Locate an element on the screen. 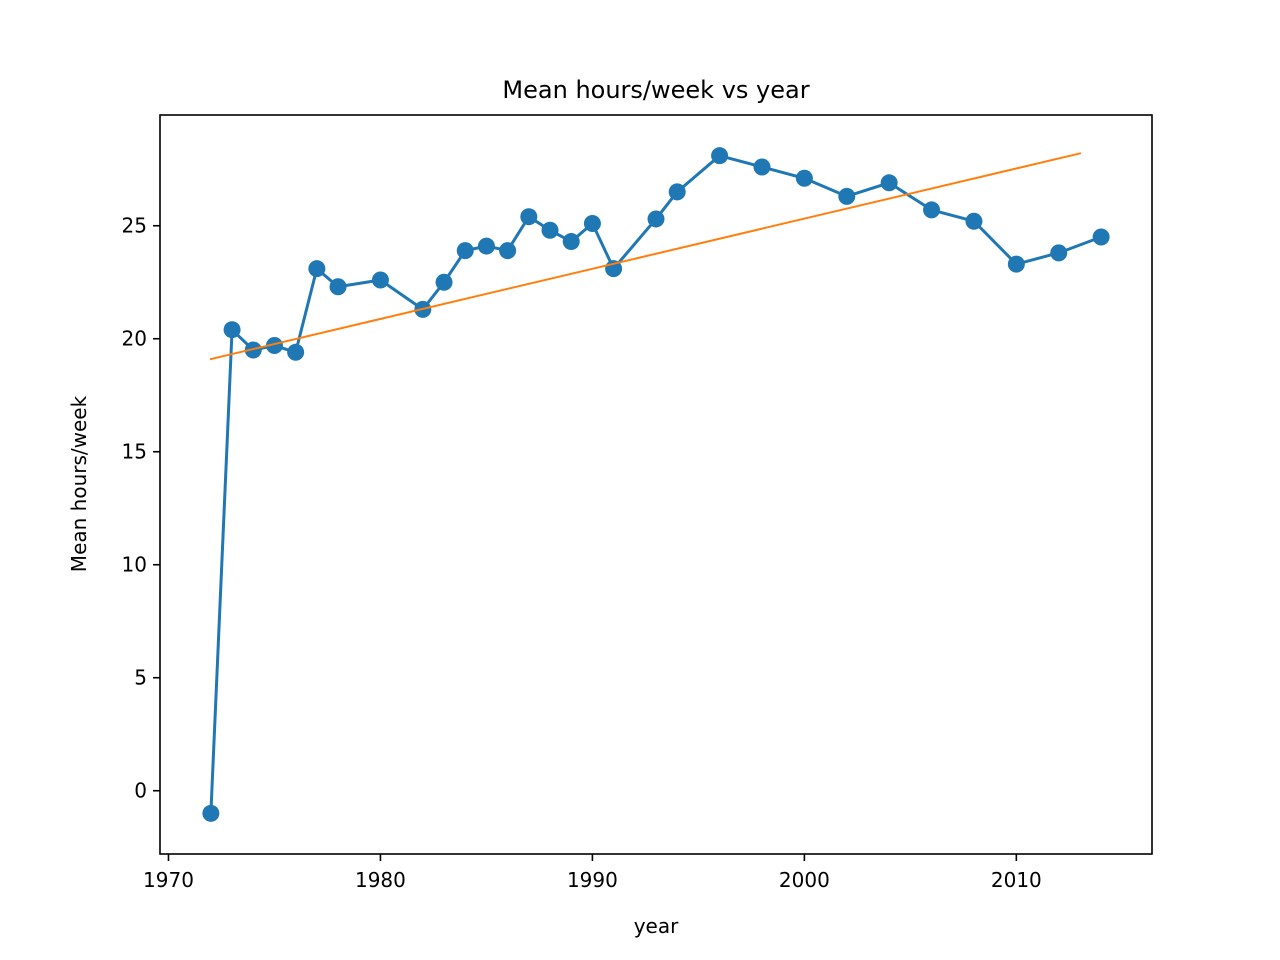 The height and width of the screenshot is (960, 1280). y-tick-label: 20 is located at coordinates (134, 339).